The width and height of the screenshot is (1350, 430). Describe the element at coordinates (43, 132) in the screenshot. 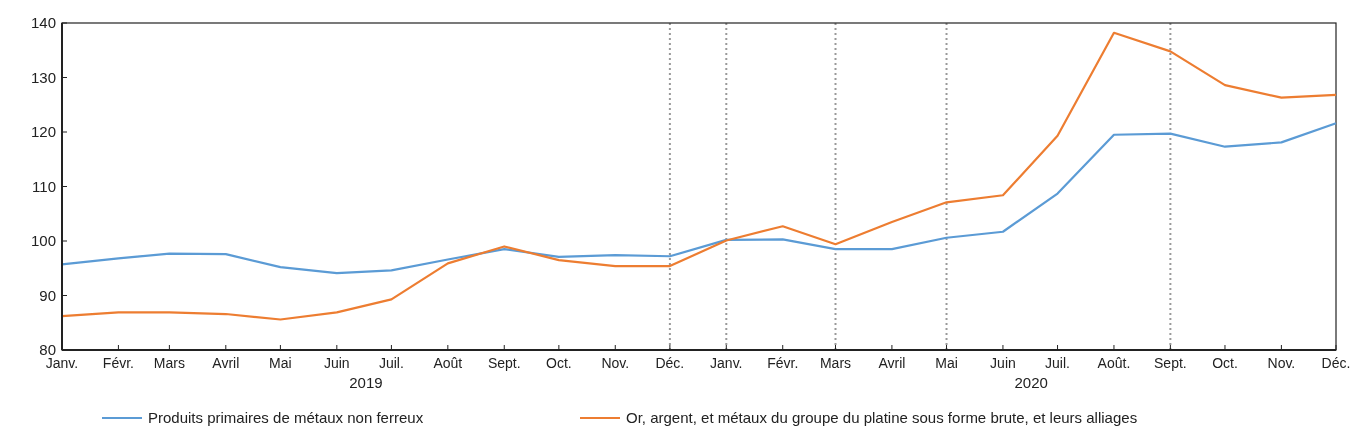

I see `y-tick-label: 120` at that location.